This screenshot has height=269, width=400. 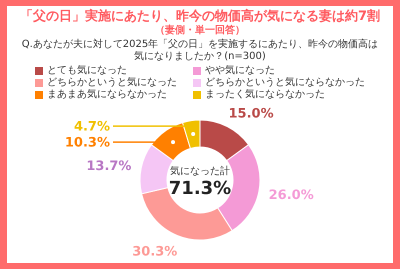 I want to click on text: Q.あなたが夫に対して2025年「父の日」を実施するにあたり、昨今の物価高は気になりましたか？(n=300), so click(x=200, y=51).